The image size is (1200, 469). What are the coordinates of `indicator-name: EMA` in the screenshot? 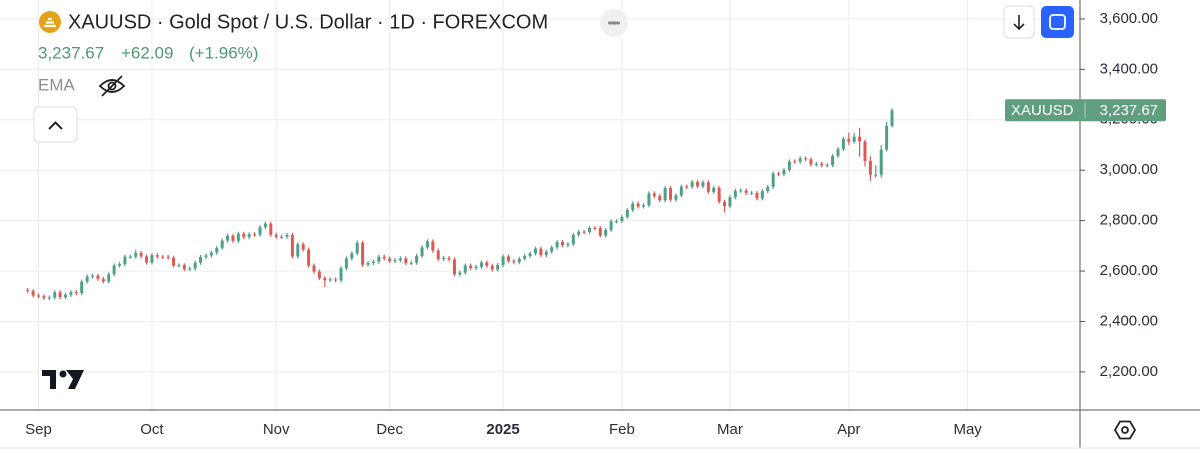 It's located at (57, 84).